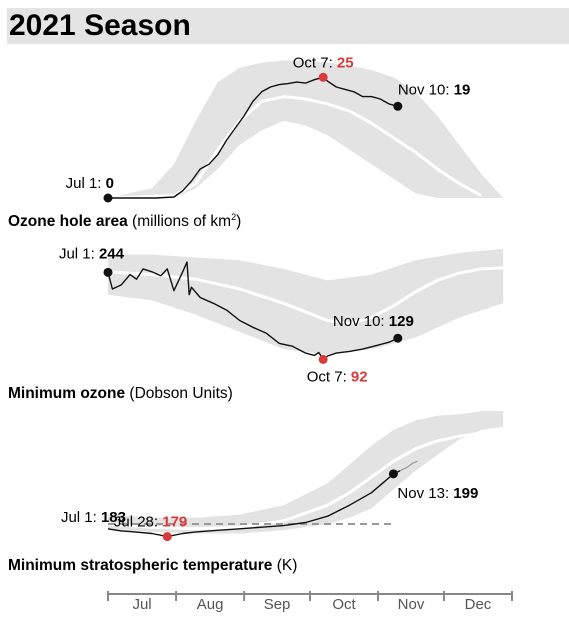 The height and width of the screenshot is (620, 569). What do you see at coordinates (315, 62) in the screenshot?
I see `area-annotation-date: Oct 7:` at bounding box center [315, 62].